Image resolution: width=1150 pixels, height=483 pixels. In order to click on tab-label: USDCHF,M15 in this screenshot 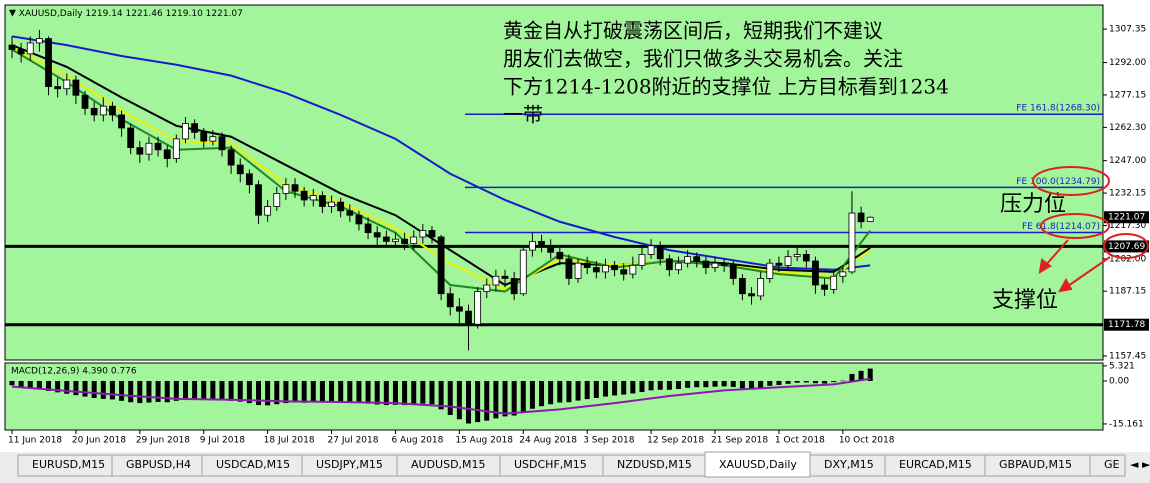, I will do `click(550, 464)`.